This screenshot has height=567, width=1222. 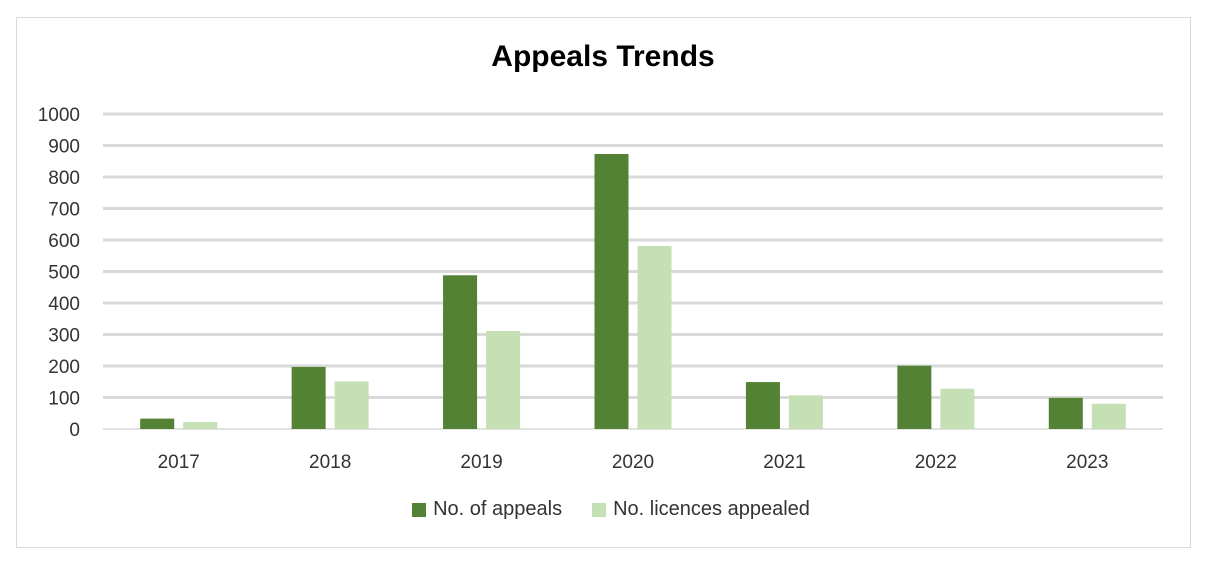 I want to click on y-tick-label: 400, so click(x=64, y=304).